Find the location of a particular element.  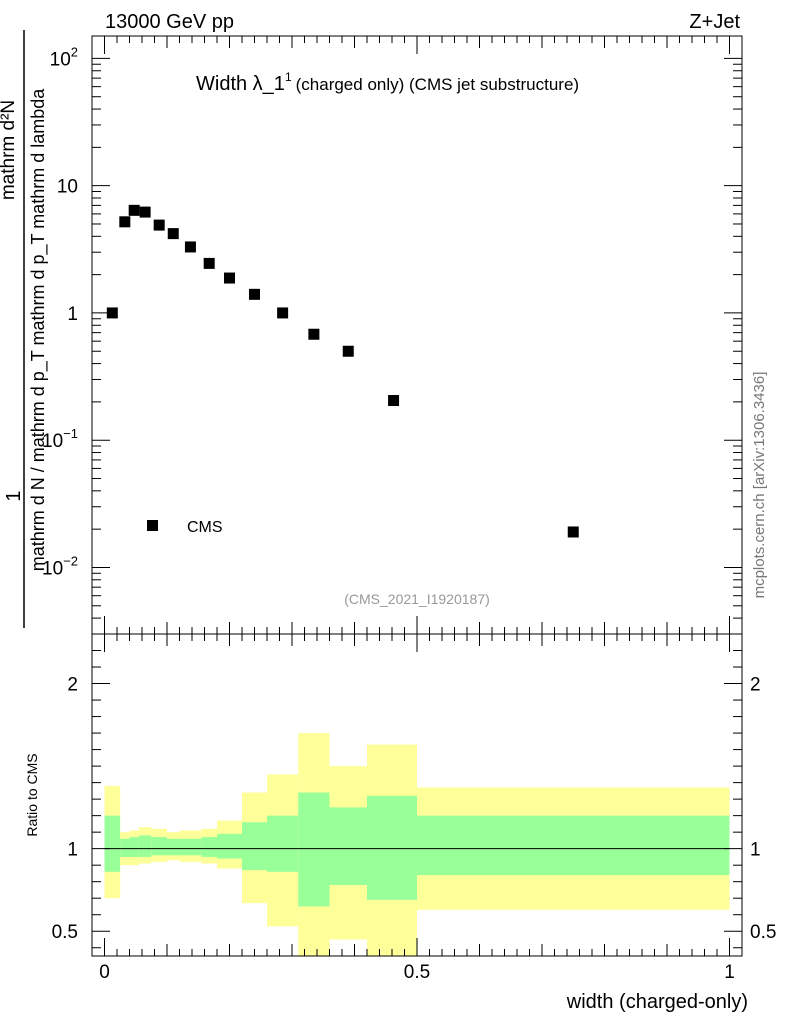

analysis-id-label: (CMS_2021_I1920187) is located at coordinates (417, 599).